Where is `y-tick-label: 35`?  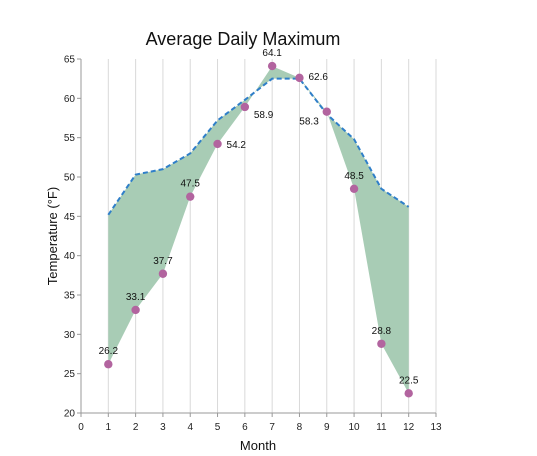 y-tick-label: 35 is located at coordinates (70, 296).